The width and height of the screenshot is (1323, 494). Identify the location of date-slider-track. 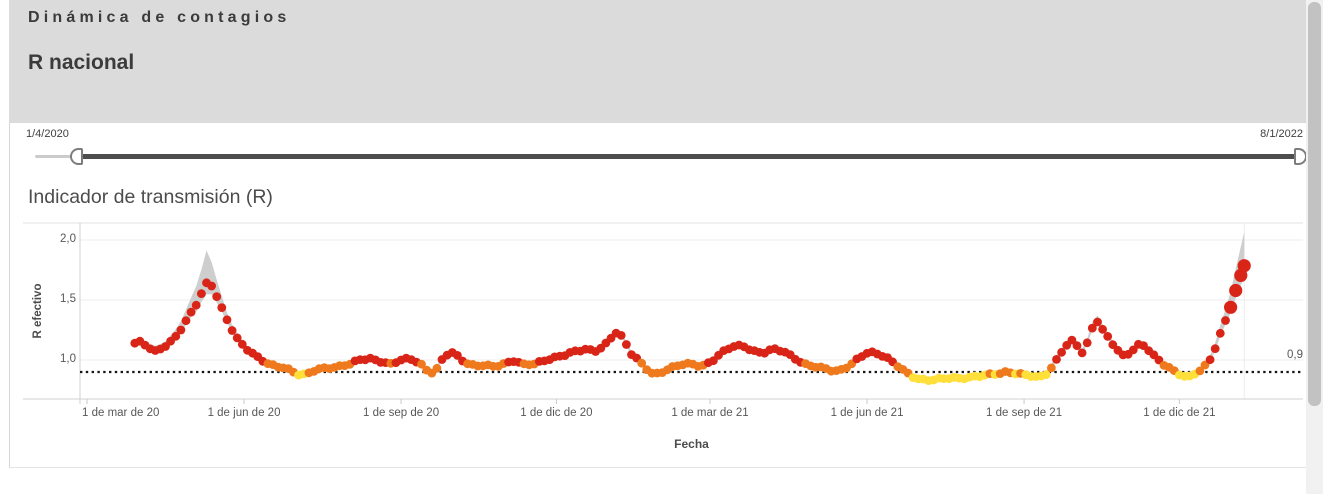
(54, 156).